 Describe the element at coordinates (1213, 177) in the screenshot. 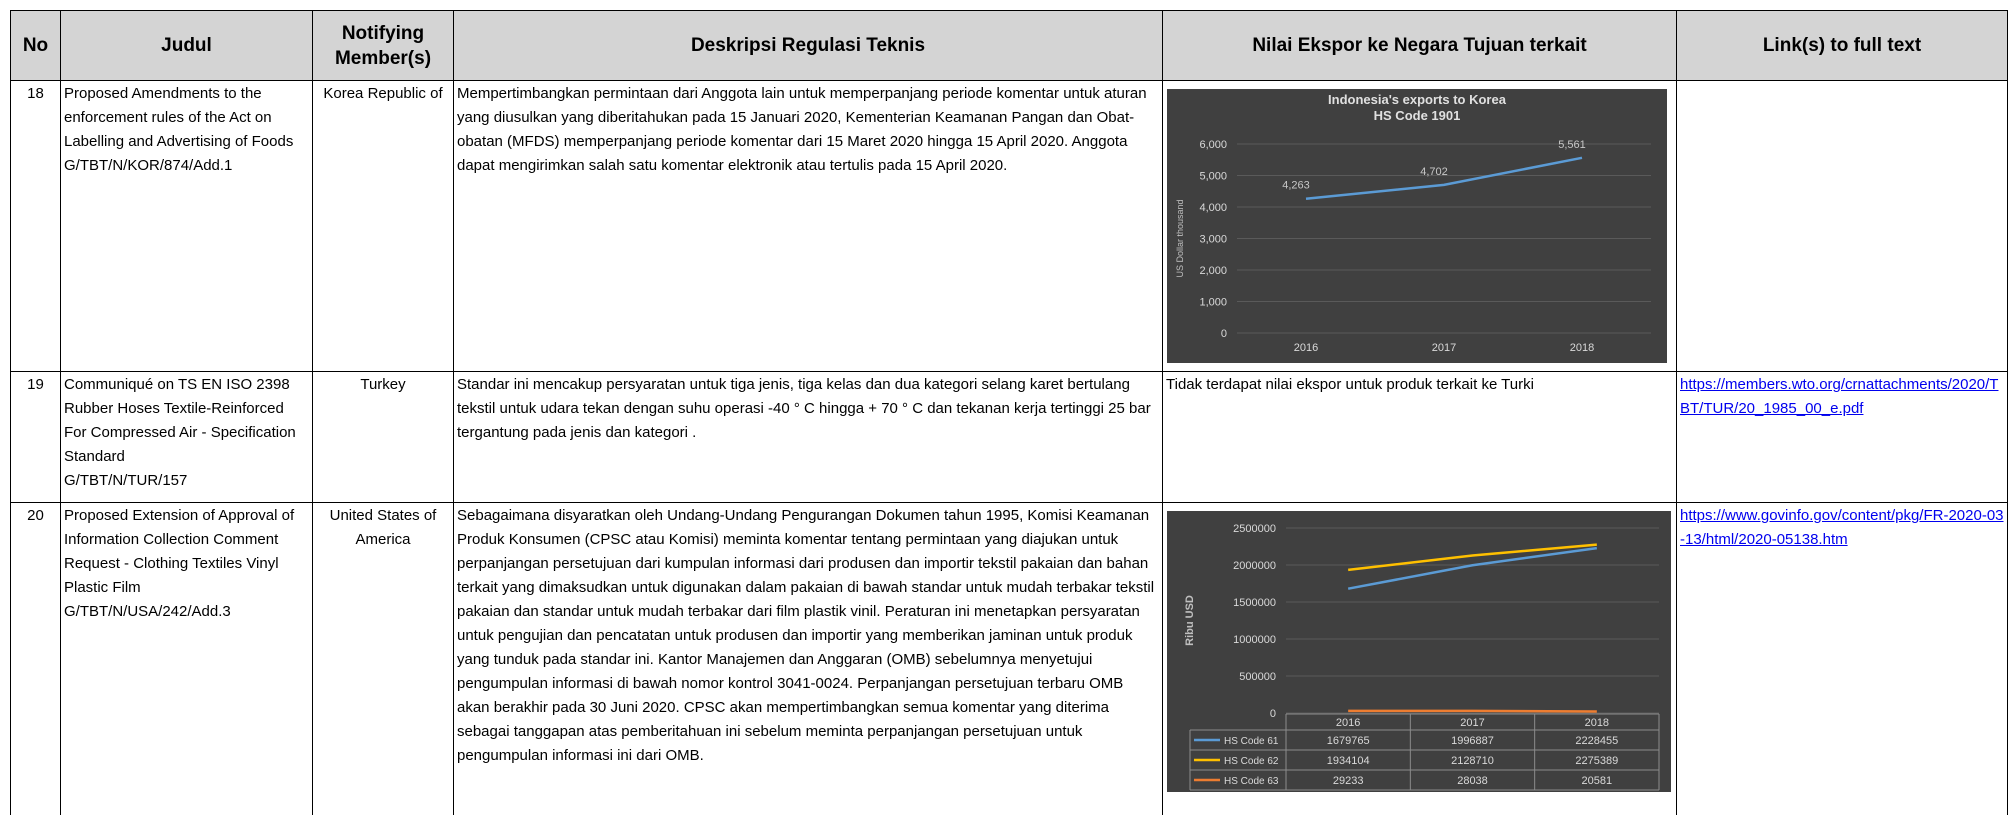

I see `y-tick-label: 5,000` at that location.